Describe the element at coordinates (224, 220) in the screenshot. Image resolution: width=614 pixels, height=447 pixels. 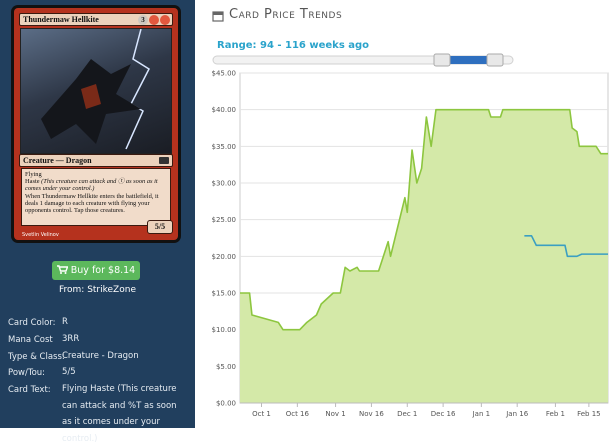
I see `y-tick-label: $25.00` at that location.